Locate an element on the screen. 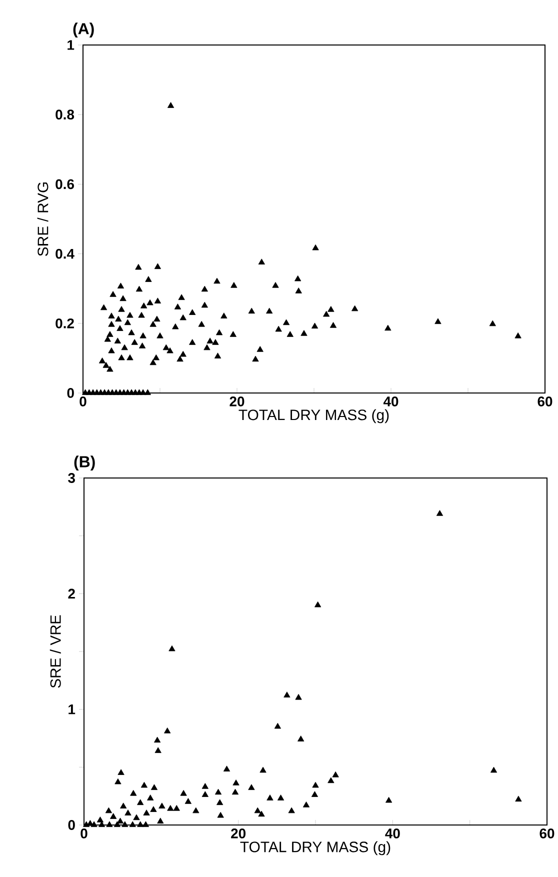 The image size is (558, 877). y-tick-label: 0.6 is located at coordinates (65, 184).